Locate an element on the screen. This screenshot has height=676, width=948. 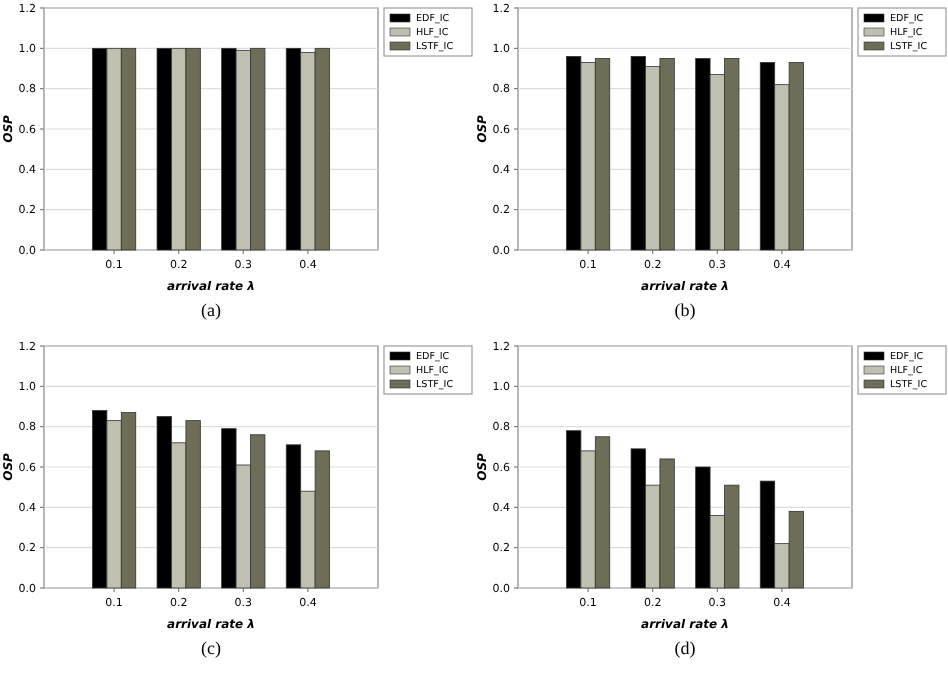
text: (a) is located at coordinates (211, 310).